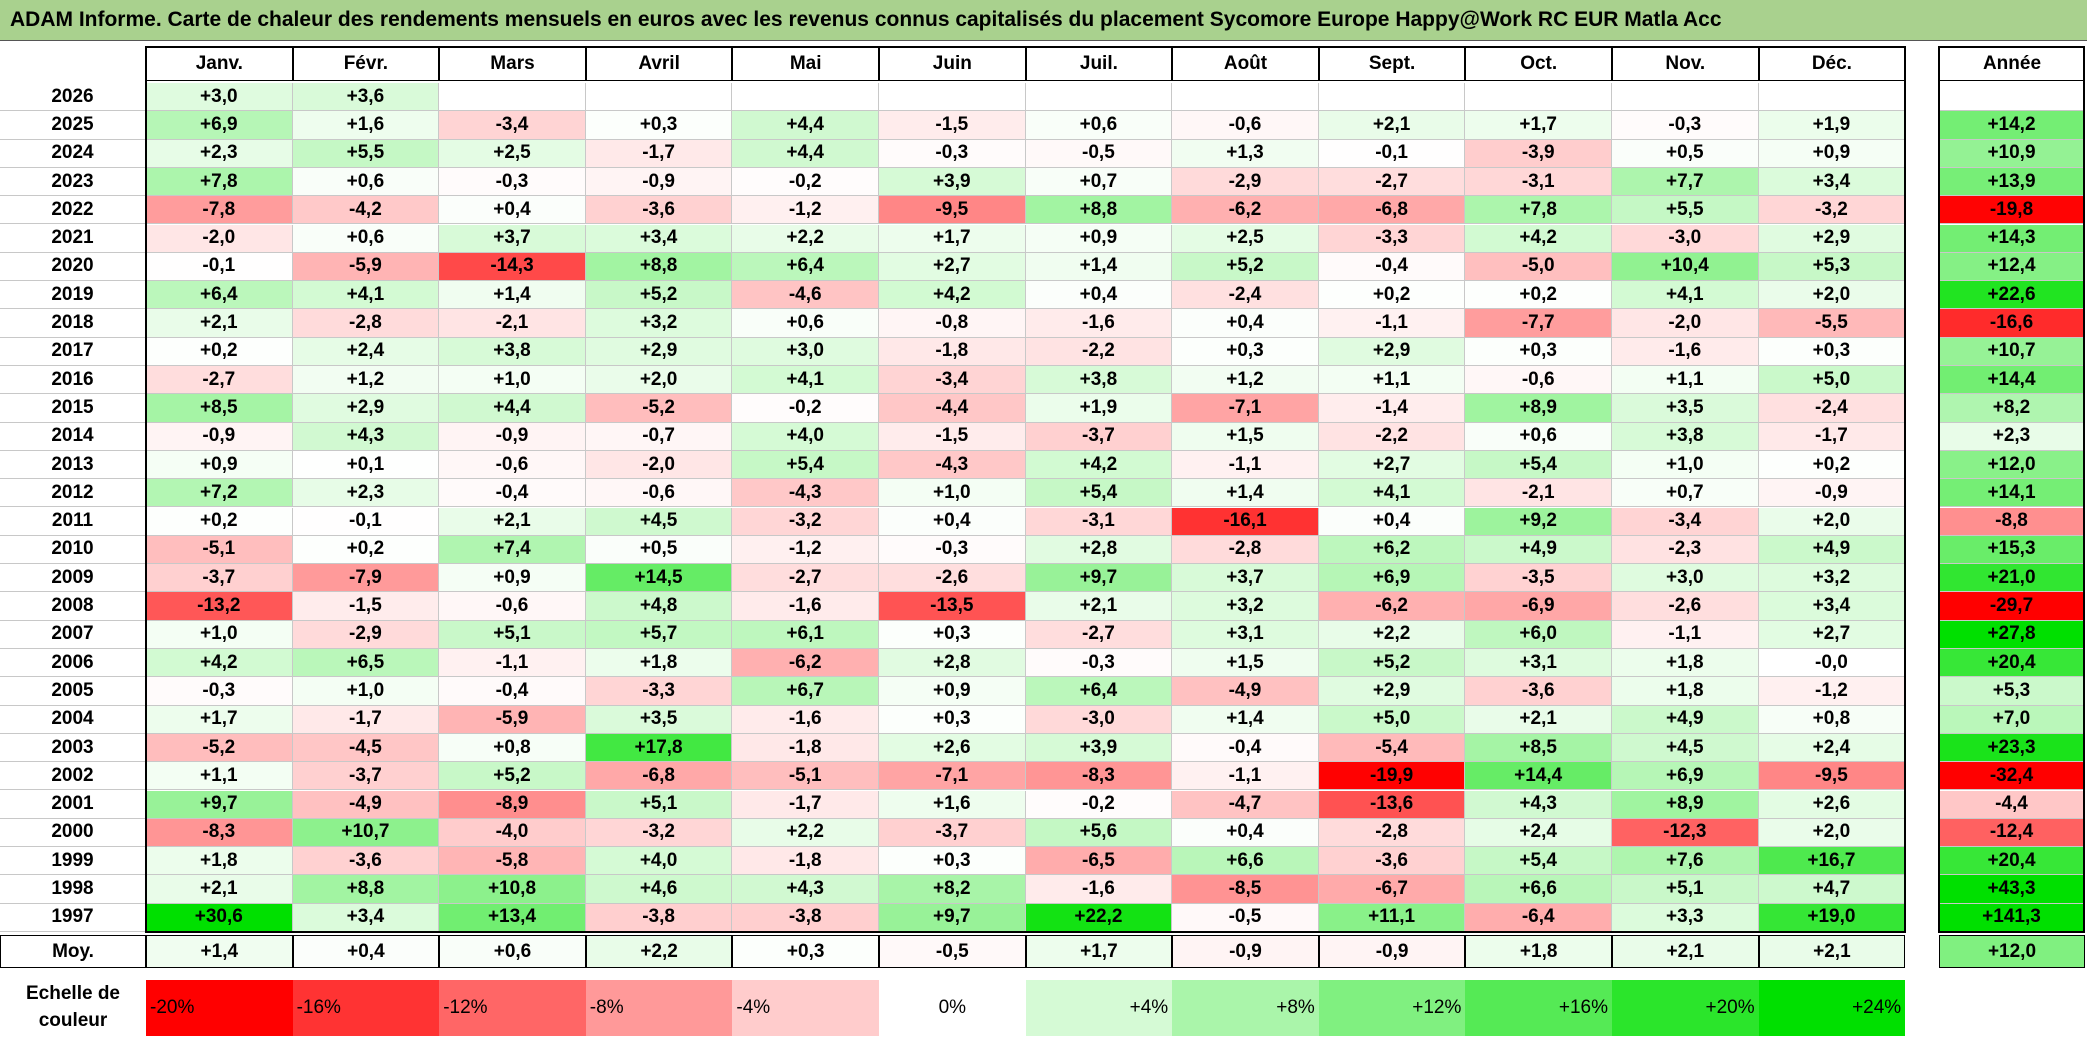  I want to click on heatmap-cell: +3,3, so click(1685, 917).